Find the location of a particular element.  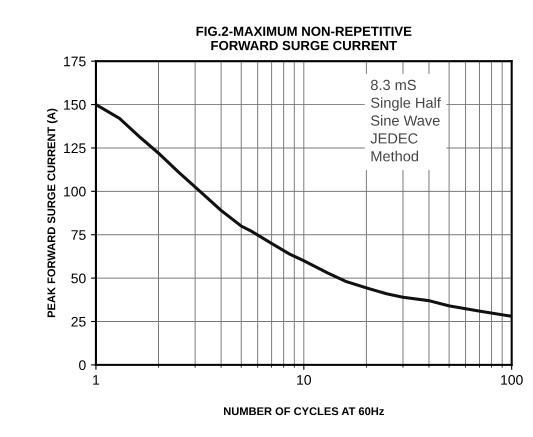

y-tick-label: 175 is located at coordinates (75, 61).